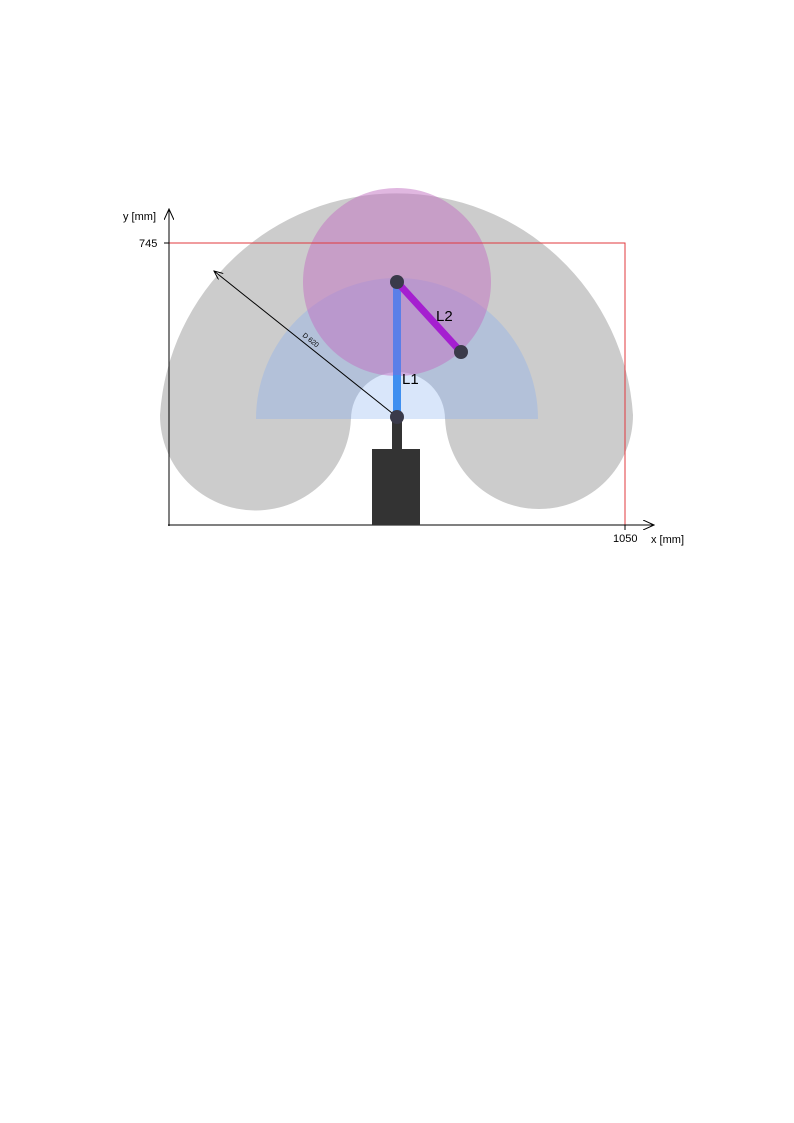 The image size is (794, 1123). What do you see at coordinates (429, 317) in the screenshot?
I see `link-l2` at bounding box center [429, 317].